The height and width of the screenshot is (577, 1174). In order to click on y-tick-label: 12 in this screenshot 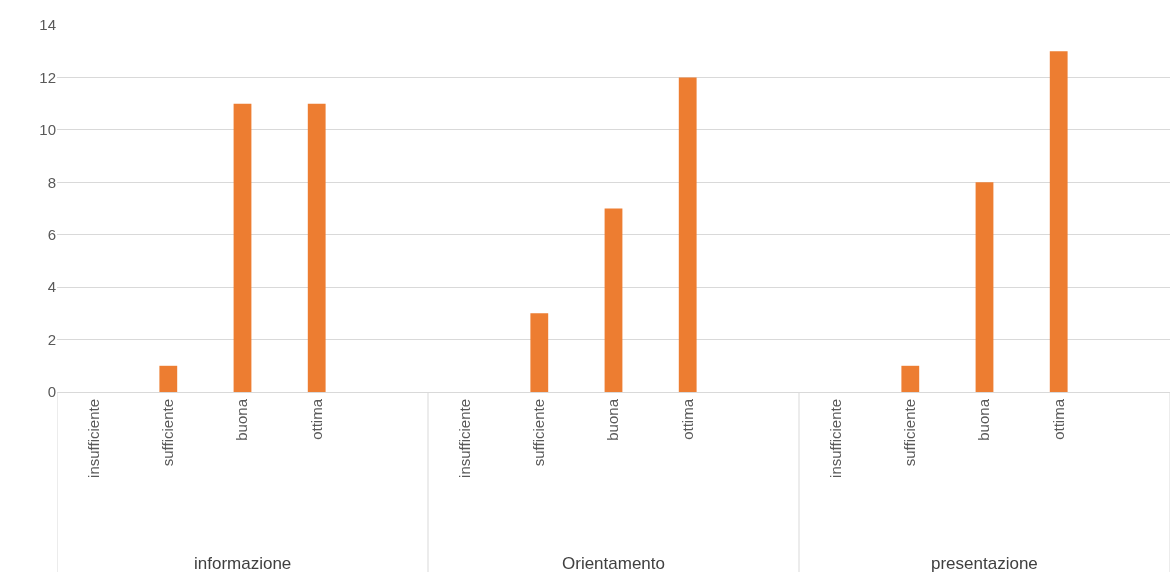, I will do `click(47, 77)`.